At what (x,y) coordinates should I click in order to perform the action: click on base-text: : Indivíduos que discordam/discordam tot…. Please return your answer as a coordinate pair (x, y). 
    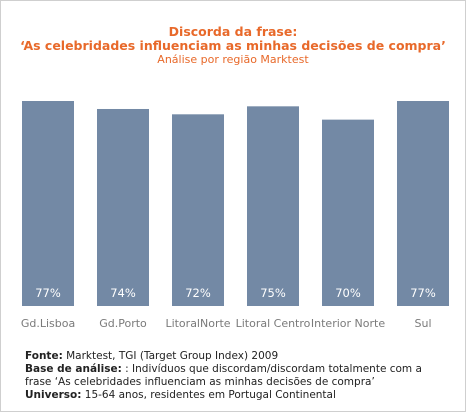
    Looking at the image, I should click on (271, 369).